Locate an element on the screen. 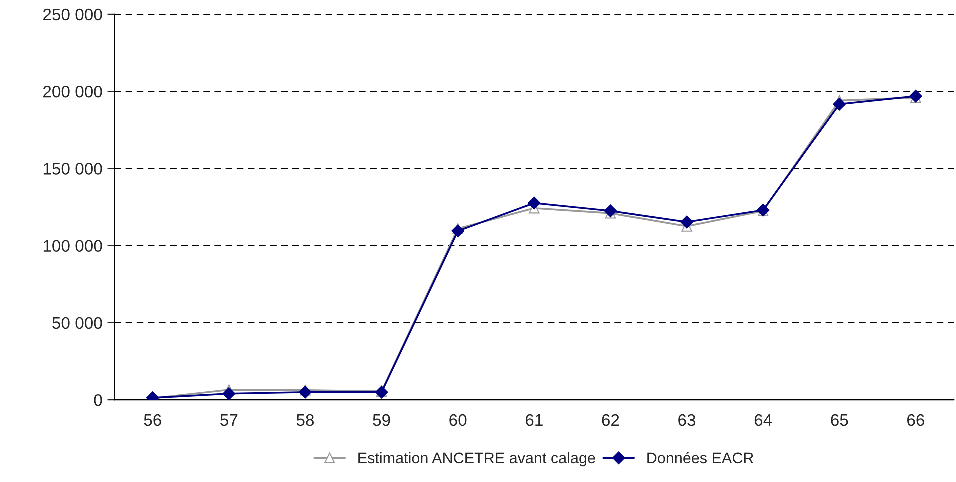 This screenshot has height=482, width=956. x-tick-label: 64 is located at coordinates (763, 420).